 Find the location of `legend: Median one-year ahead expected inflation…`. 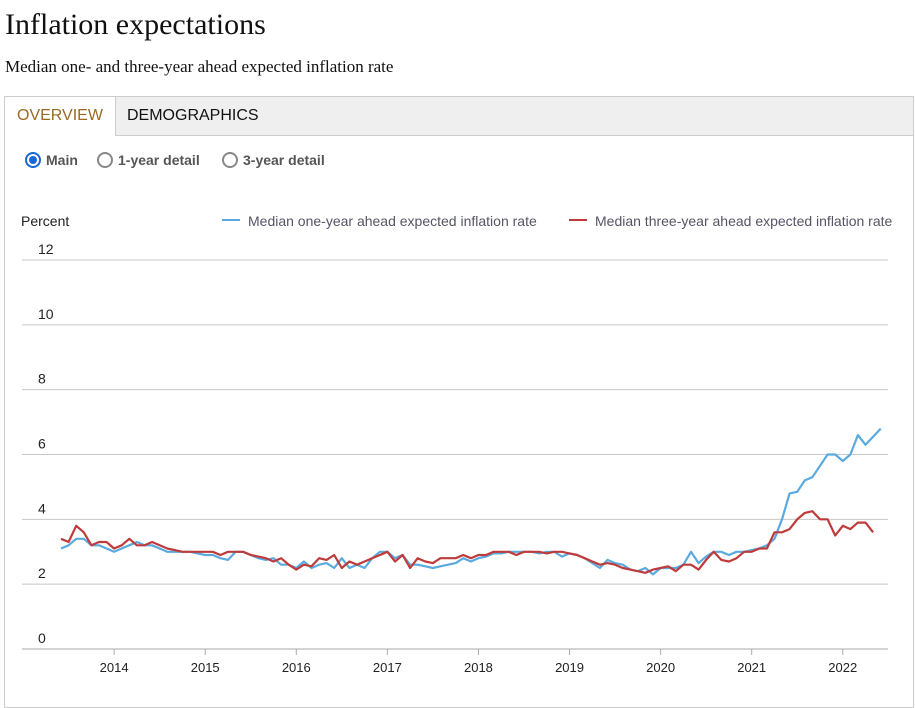

legend: Median one-year ahead expected inflation… is located at coordinates (557, 221).